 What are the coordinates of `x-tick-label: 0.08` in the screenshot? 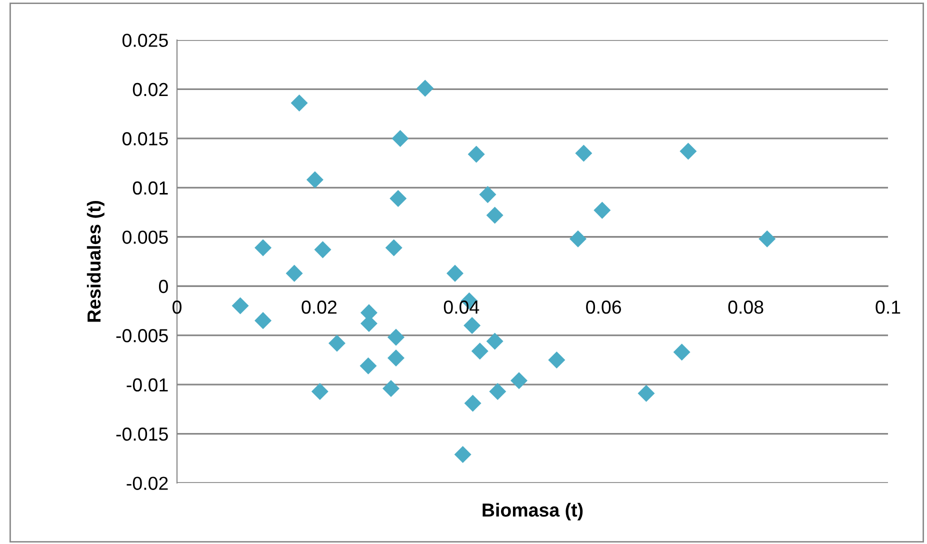 It's located at (746, 307).